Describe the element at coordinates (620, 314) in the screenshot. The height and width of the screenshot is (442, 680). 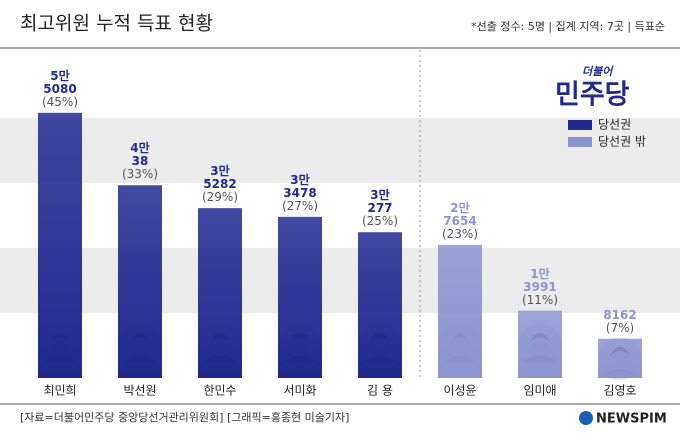
I see `value-label-text: 8162` at that location.